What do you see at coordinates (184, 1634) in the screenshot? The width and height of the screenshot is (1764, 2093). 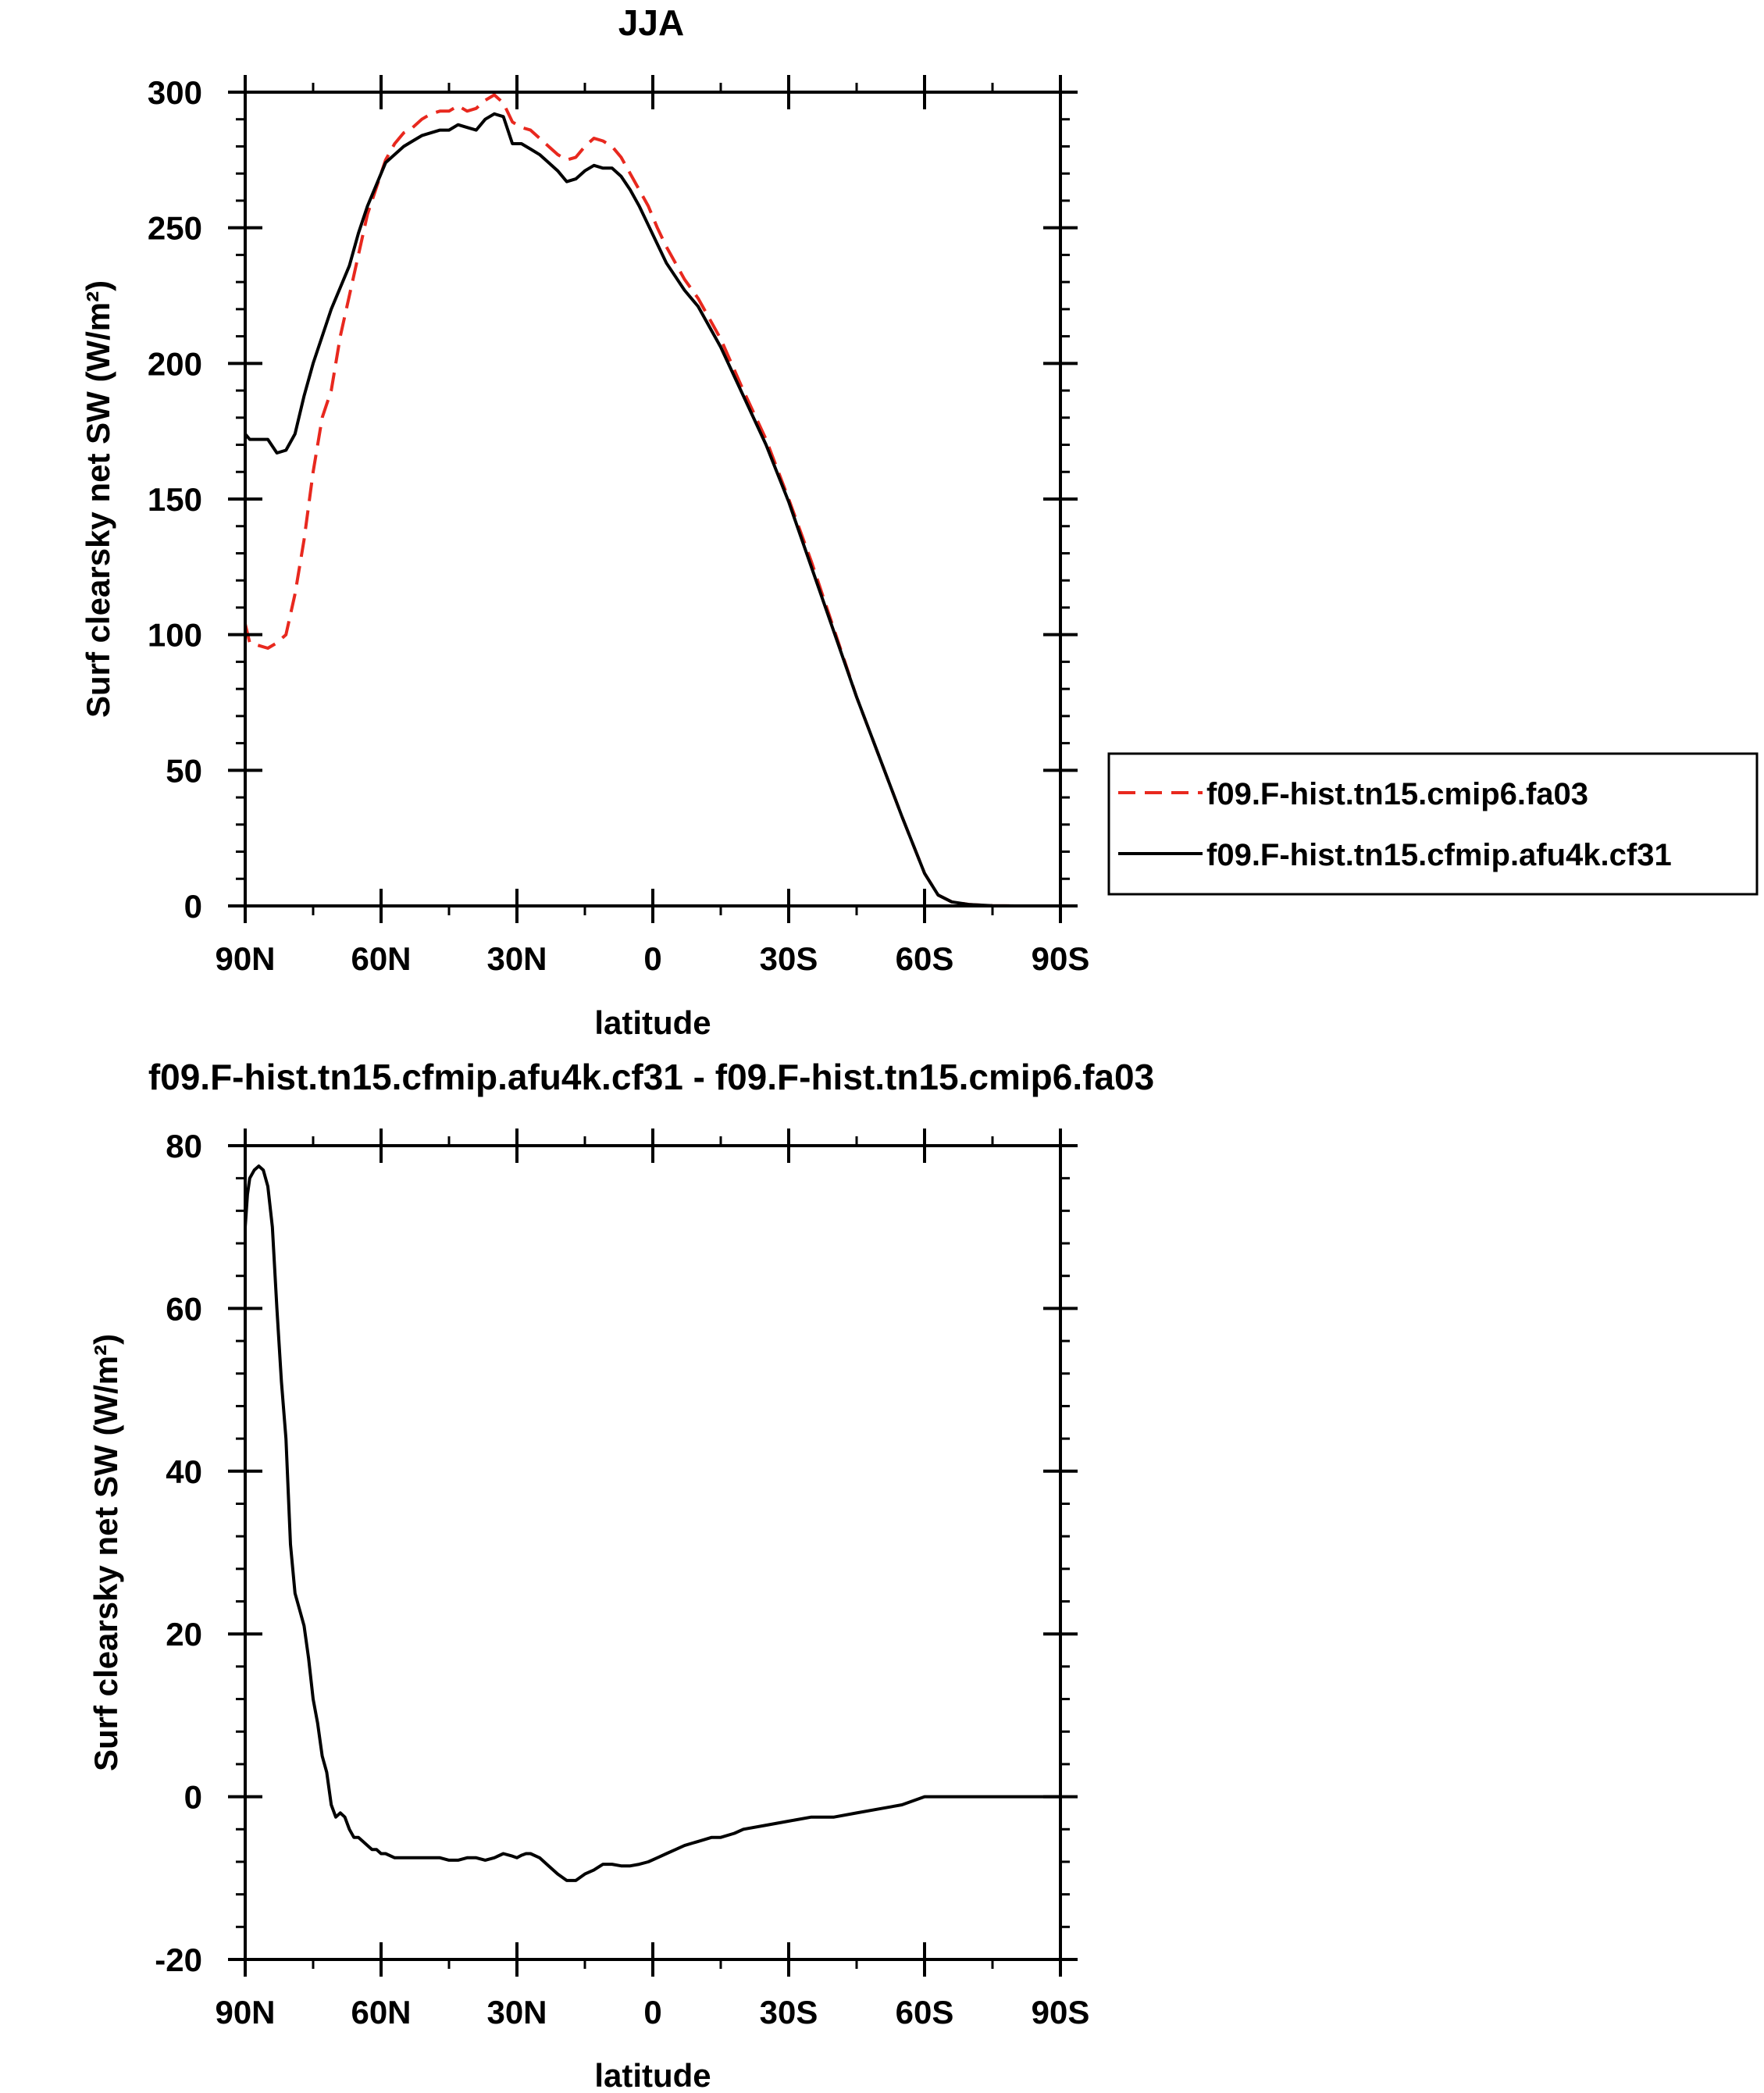 I see `y-tick-label: 20` at bounding box center [184, 1634].